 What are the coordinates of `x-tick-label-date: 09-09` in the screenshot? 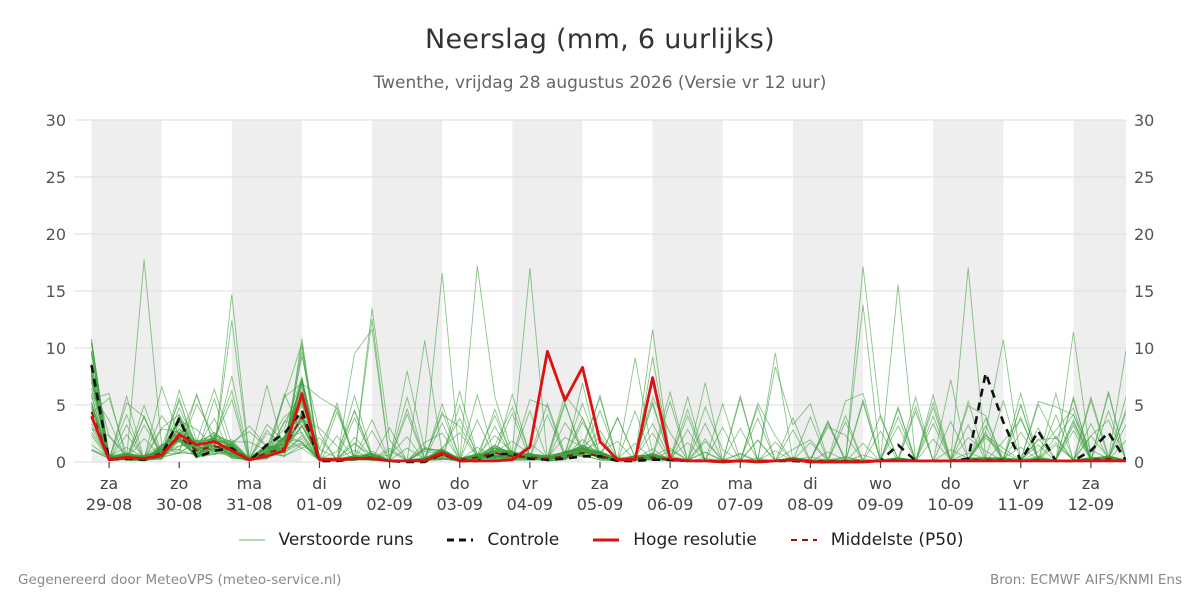 It's located at (880, 504).